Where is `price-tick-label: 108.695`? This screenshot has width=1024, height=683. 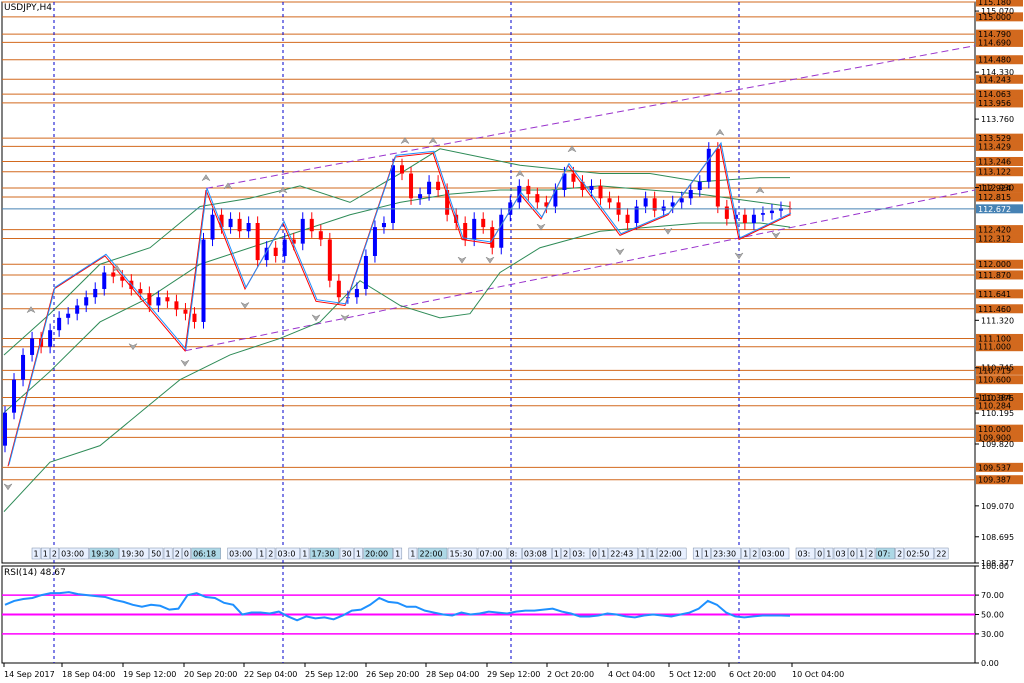 price-tick-label: 108.695 is located at coordinates (997, 537).